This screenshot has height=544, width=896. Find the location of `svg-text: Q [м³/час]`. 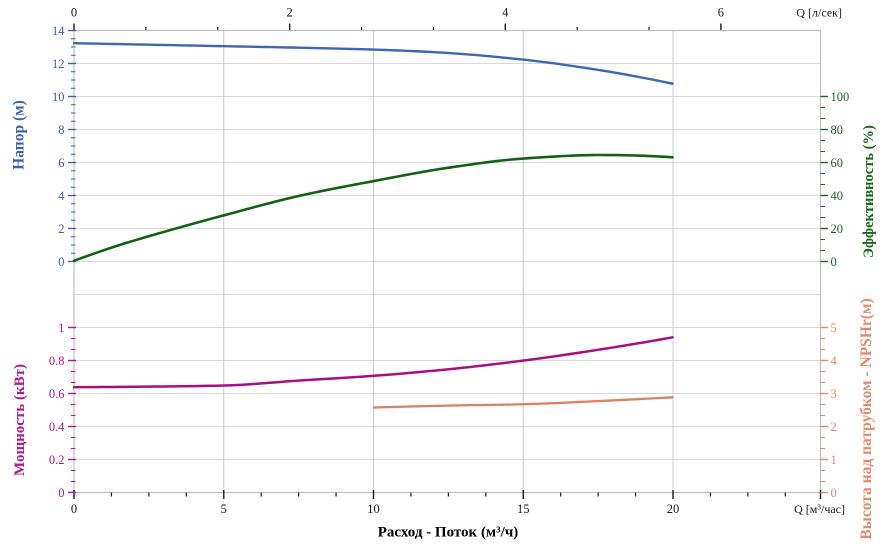

svg-text: Q [м³/час] is located at coordinates (819, 509).